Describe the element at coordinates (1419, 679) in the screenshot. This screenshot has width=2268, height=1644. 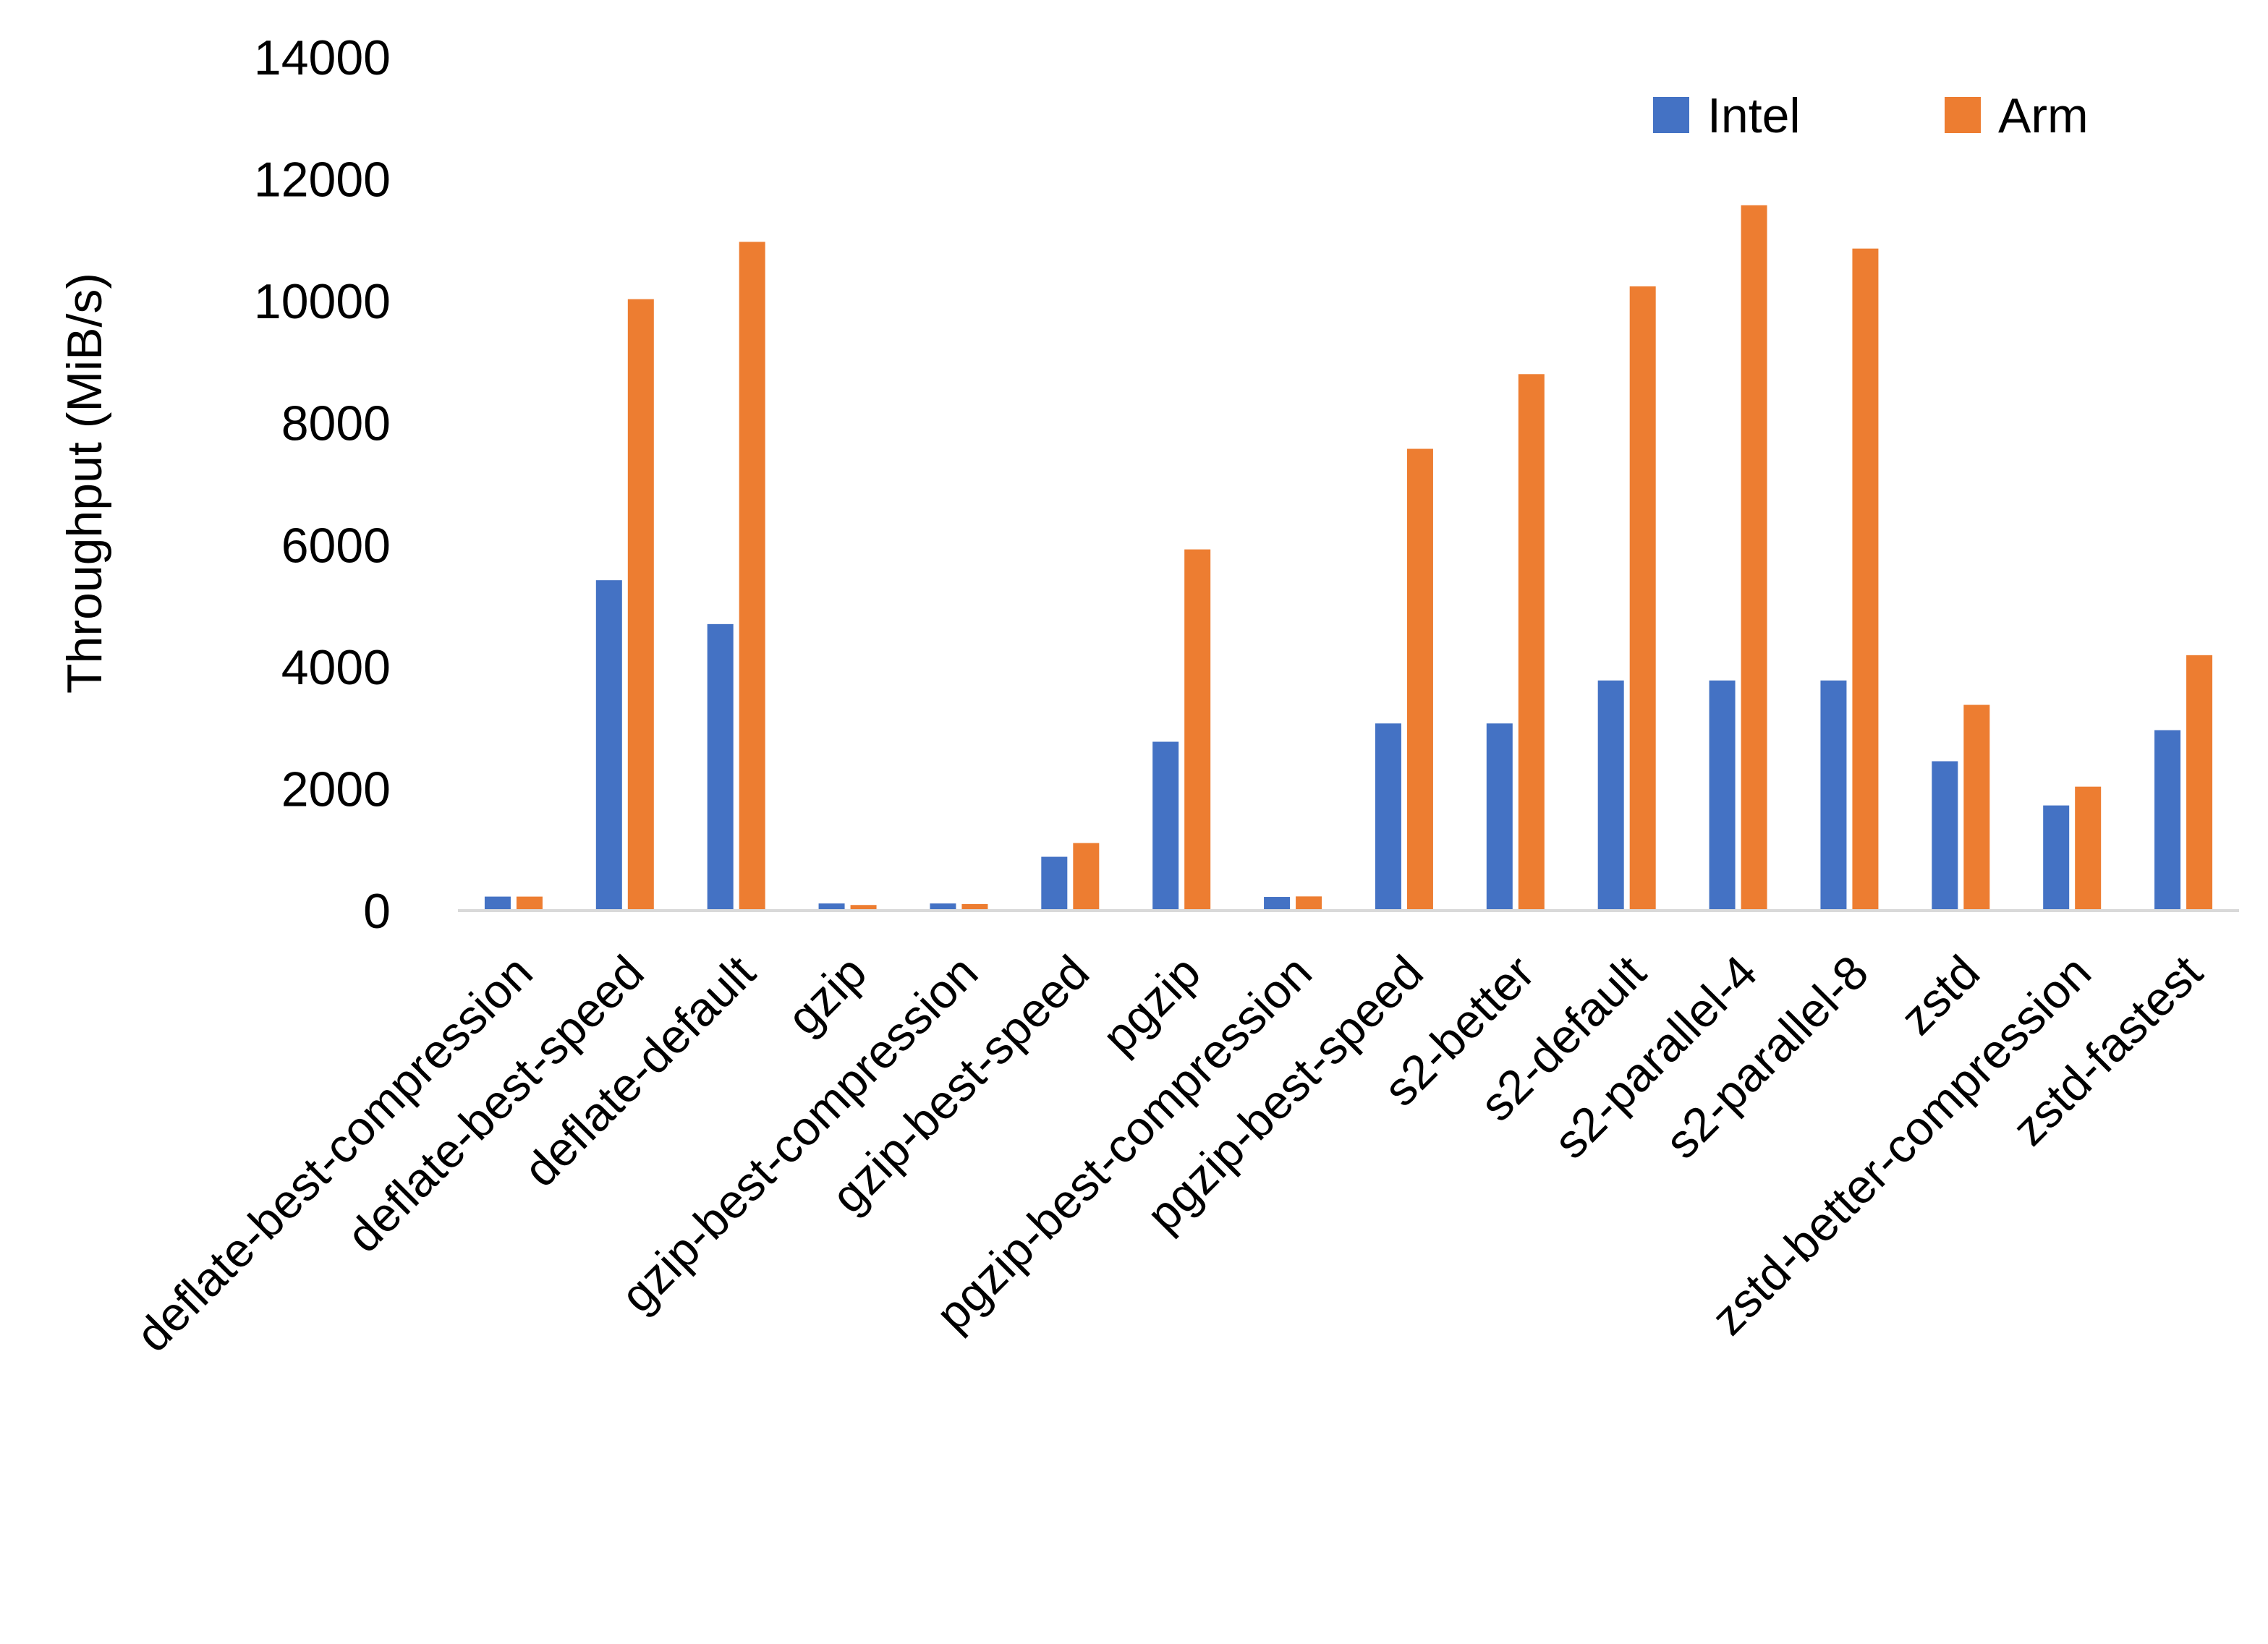
I see `bar-arm-pgzip-best-speed` at that location.